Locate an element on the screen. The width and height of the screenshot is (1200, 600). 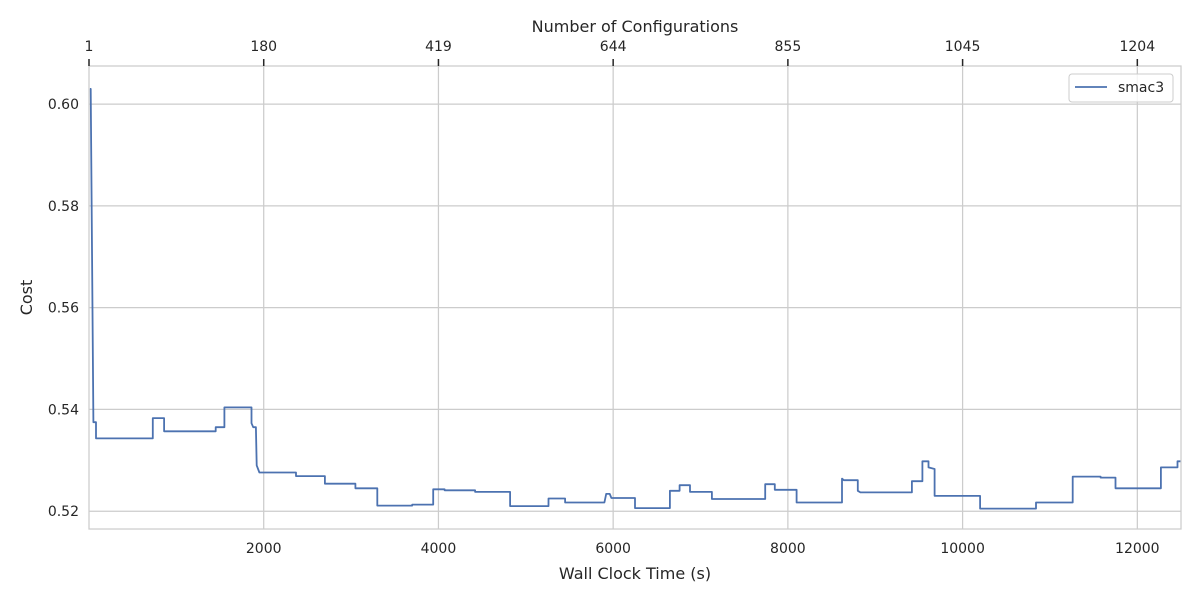
x-tick-label: 8000 is located at coordinates (788, 549).